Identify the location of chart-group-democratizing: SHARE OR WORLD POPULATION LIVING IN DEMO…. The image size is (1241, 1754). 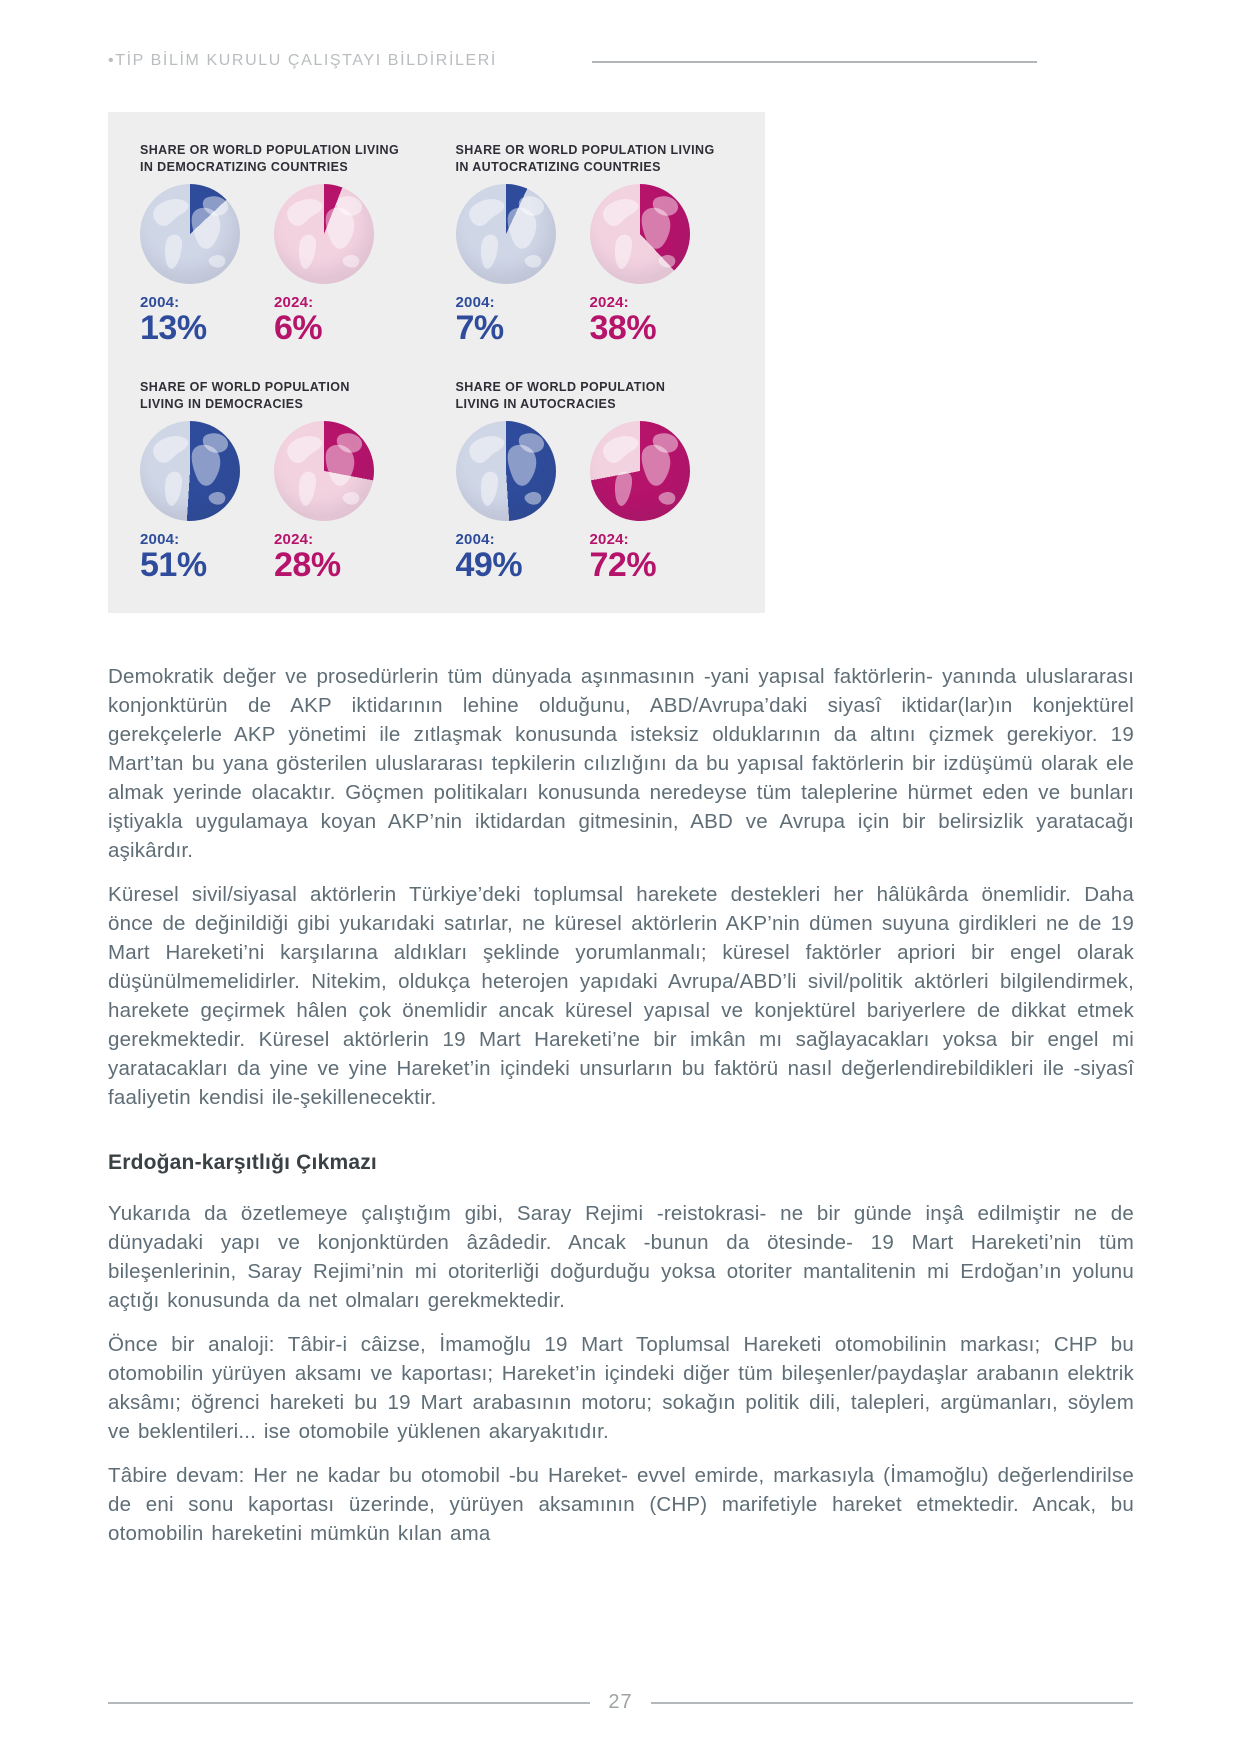
(285, 248).